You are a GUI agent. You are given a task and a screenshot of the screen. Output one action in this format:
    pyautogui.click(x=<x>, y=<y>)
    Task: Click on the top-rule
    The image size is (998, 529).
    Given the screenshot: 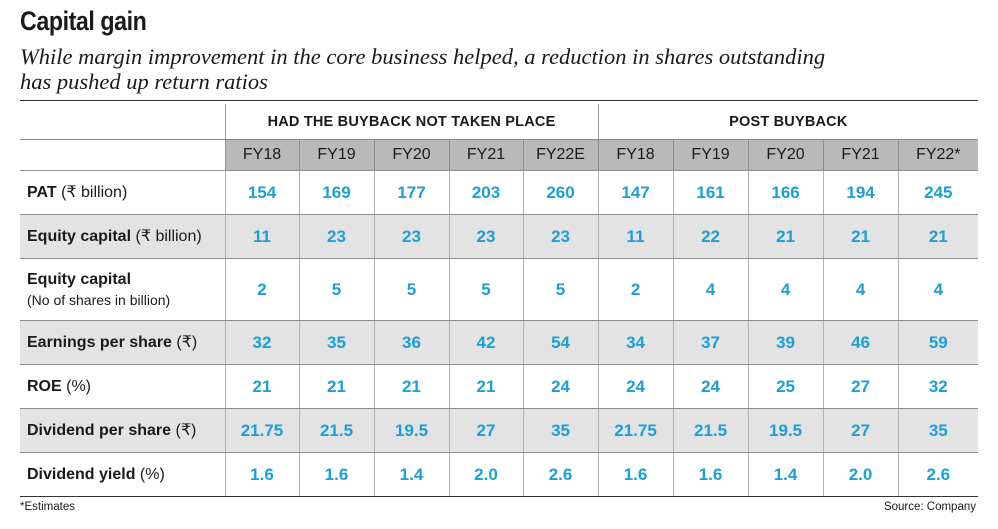 What is the action you would take?
    pyautogui.click(x=499, y=100)
    